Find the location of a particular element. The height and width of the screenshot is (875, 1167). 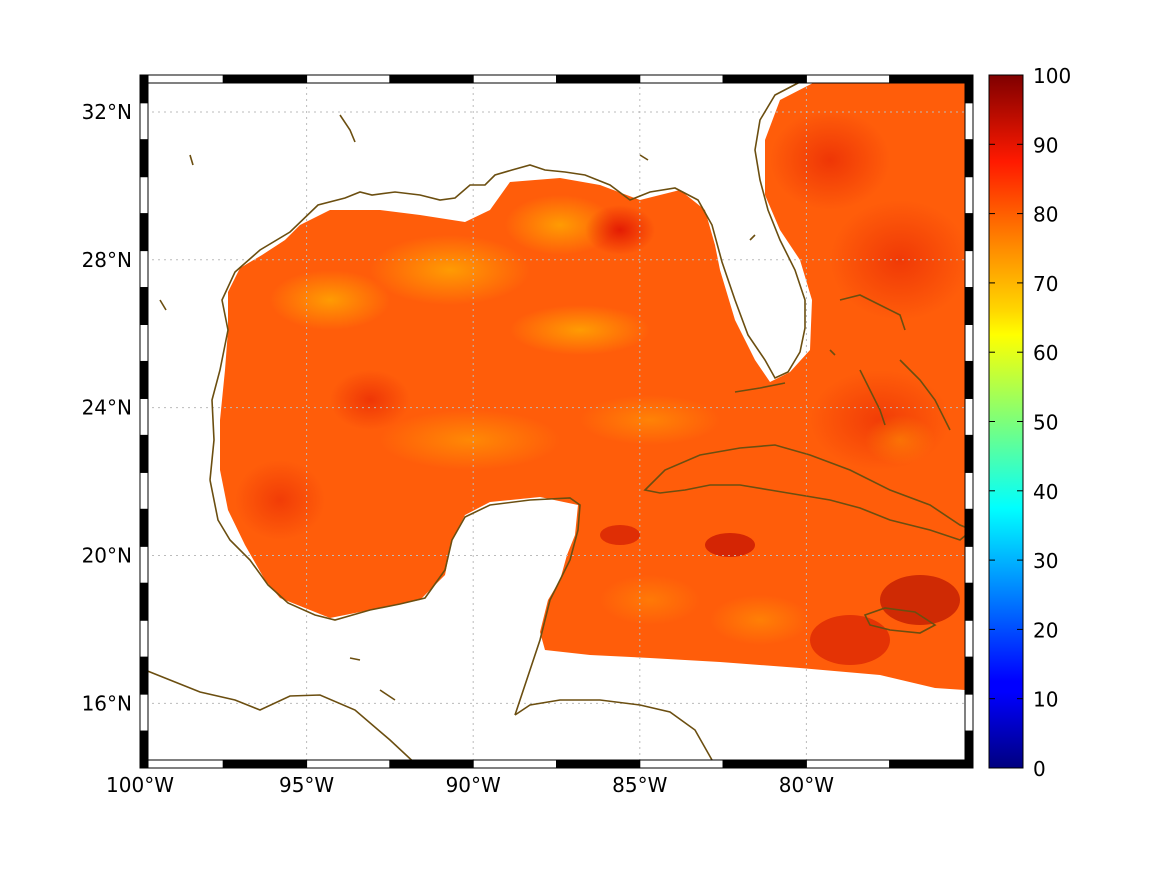

longitude-labels: 100°W 95°W 90°W 85°W 80°W is located at coordinates (470, 785).